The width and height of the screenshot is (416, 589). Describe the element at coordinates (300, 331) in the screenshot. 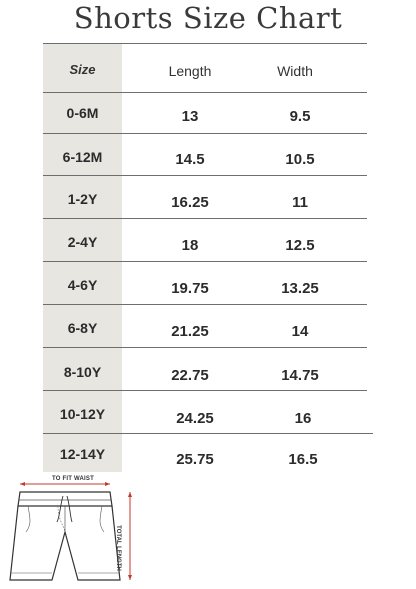

I see `width-cell: 14` at that location.